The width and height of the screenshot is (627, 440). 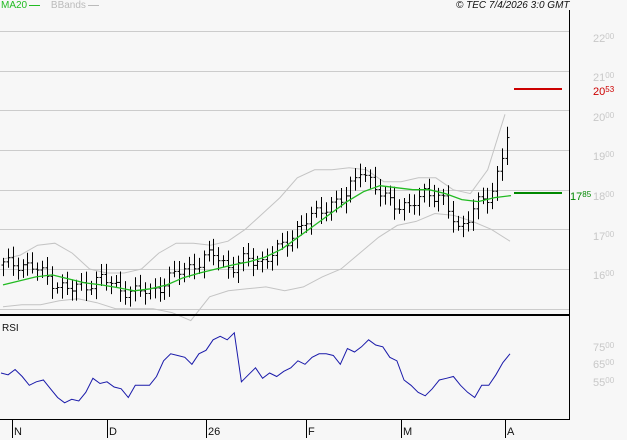 What do you see at coordinates (604, 91) in the screenshot?
I see `resistance-value-label: 2053` at bounding box center [604, 91].